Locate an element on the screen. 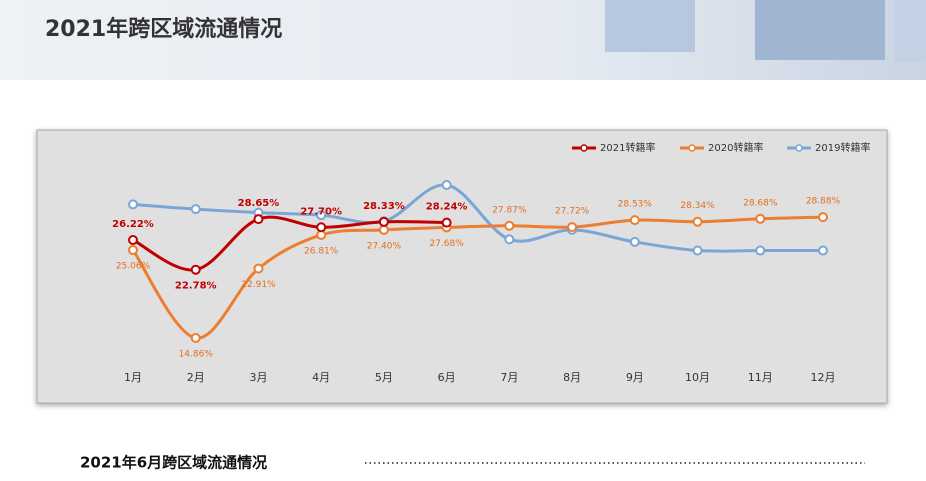 The image size is (926, 481). x-tick-label: 3月 is located at coordinates (258, 377).